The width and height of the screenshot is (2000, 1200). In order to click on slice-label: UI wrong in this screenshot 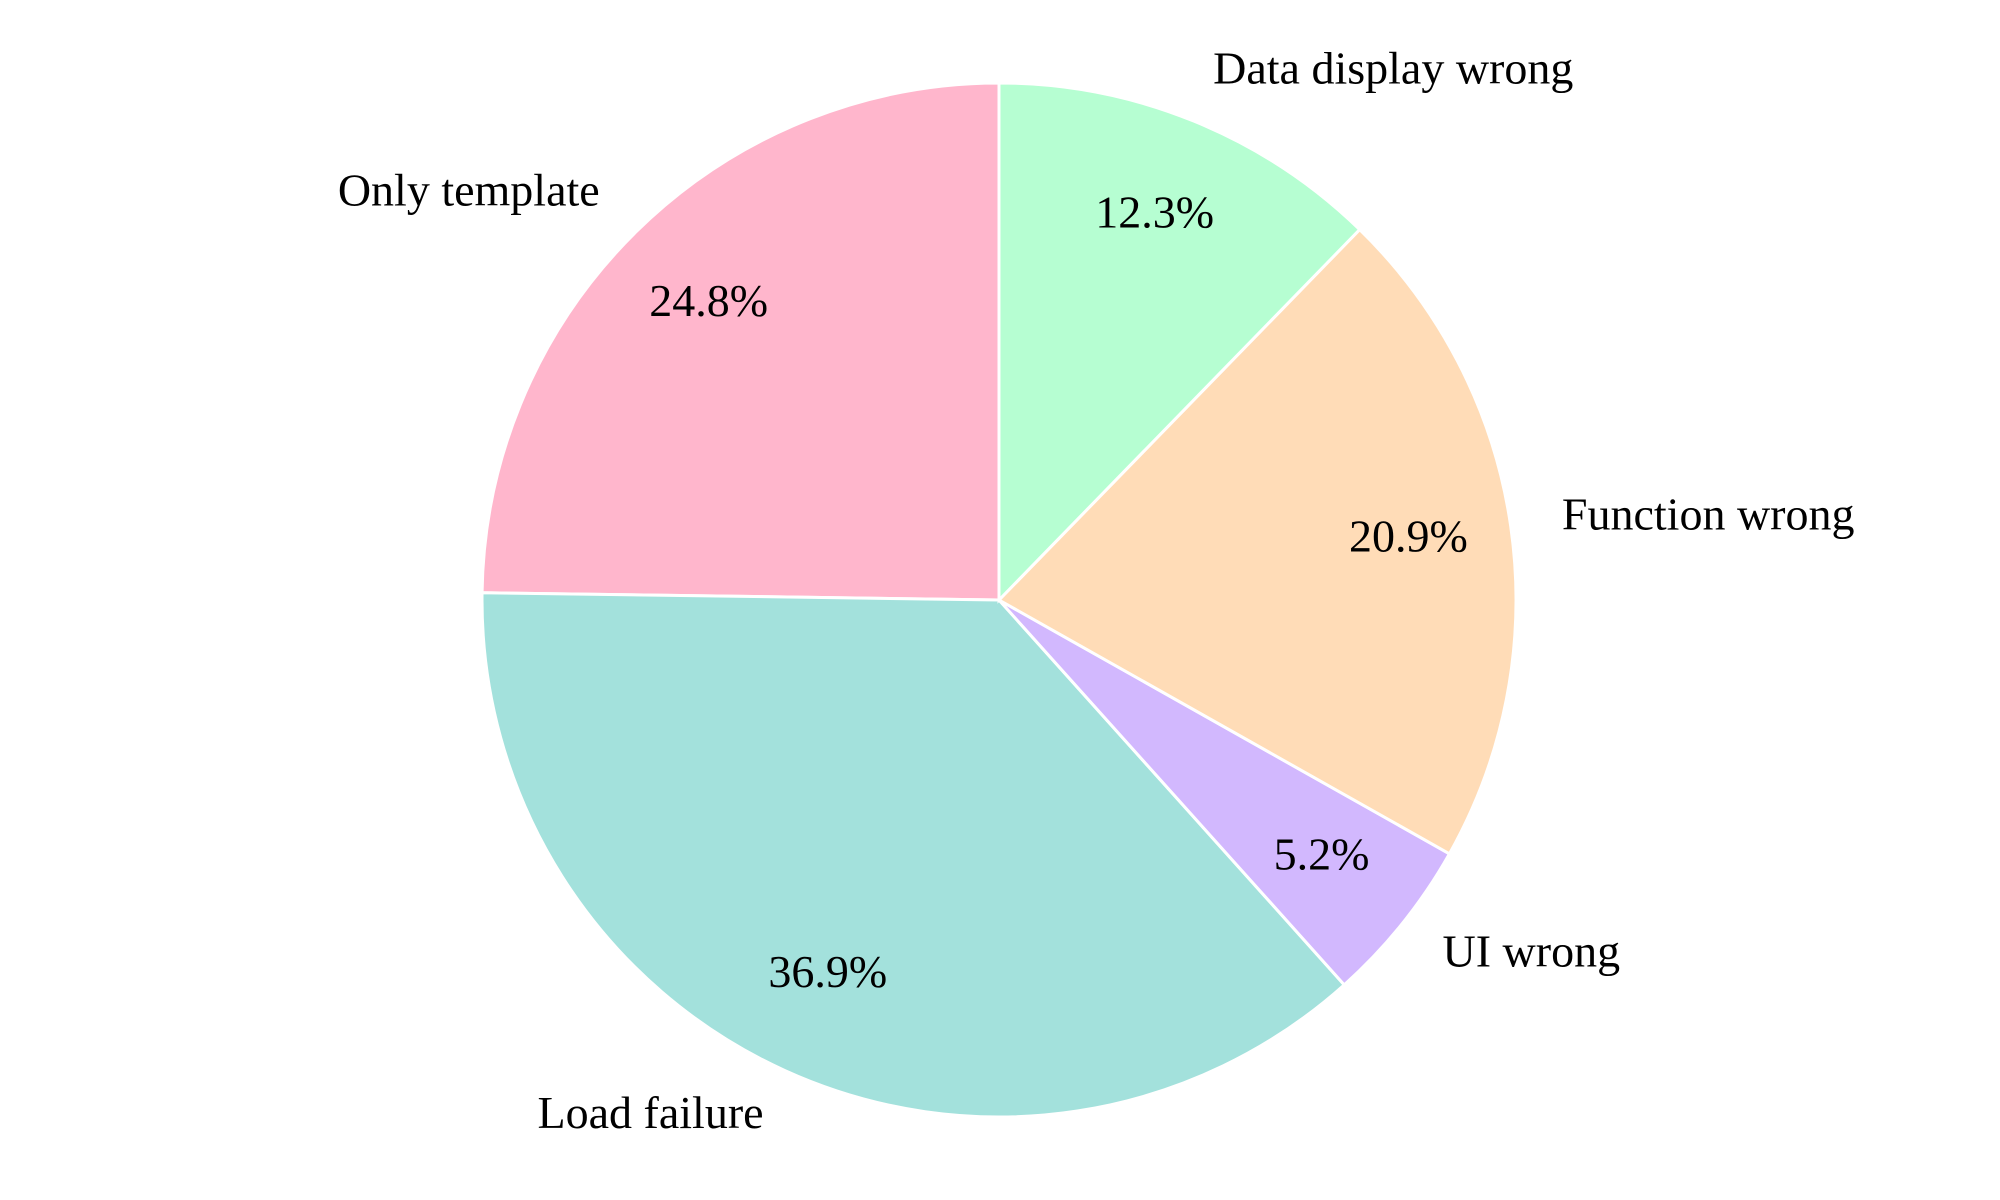, I will do `click(1532, 951)`.